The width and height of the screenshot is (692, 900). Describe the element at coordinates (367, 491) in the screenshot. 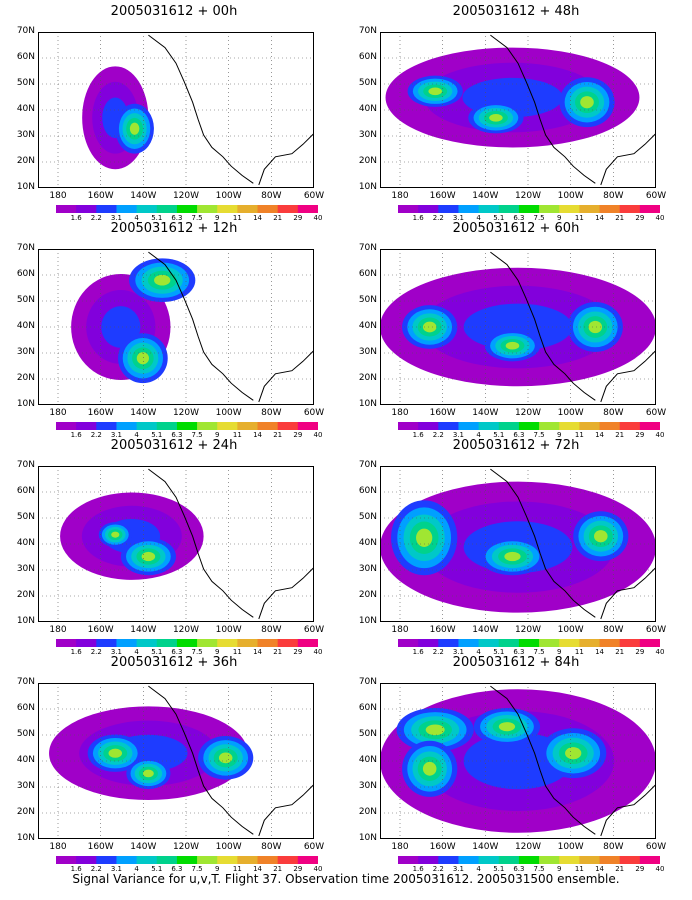

I see `lat-label: 60N` at that location.